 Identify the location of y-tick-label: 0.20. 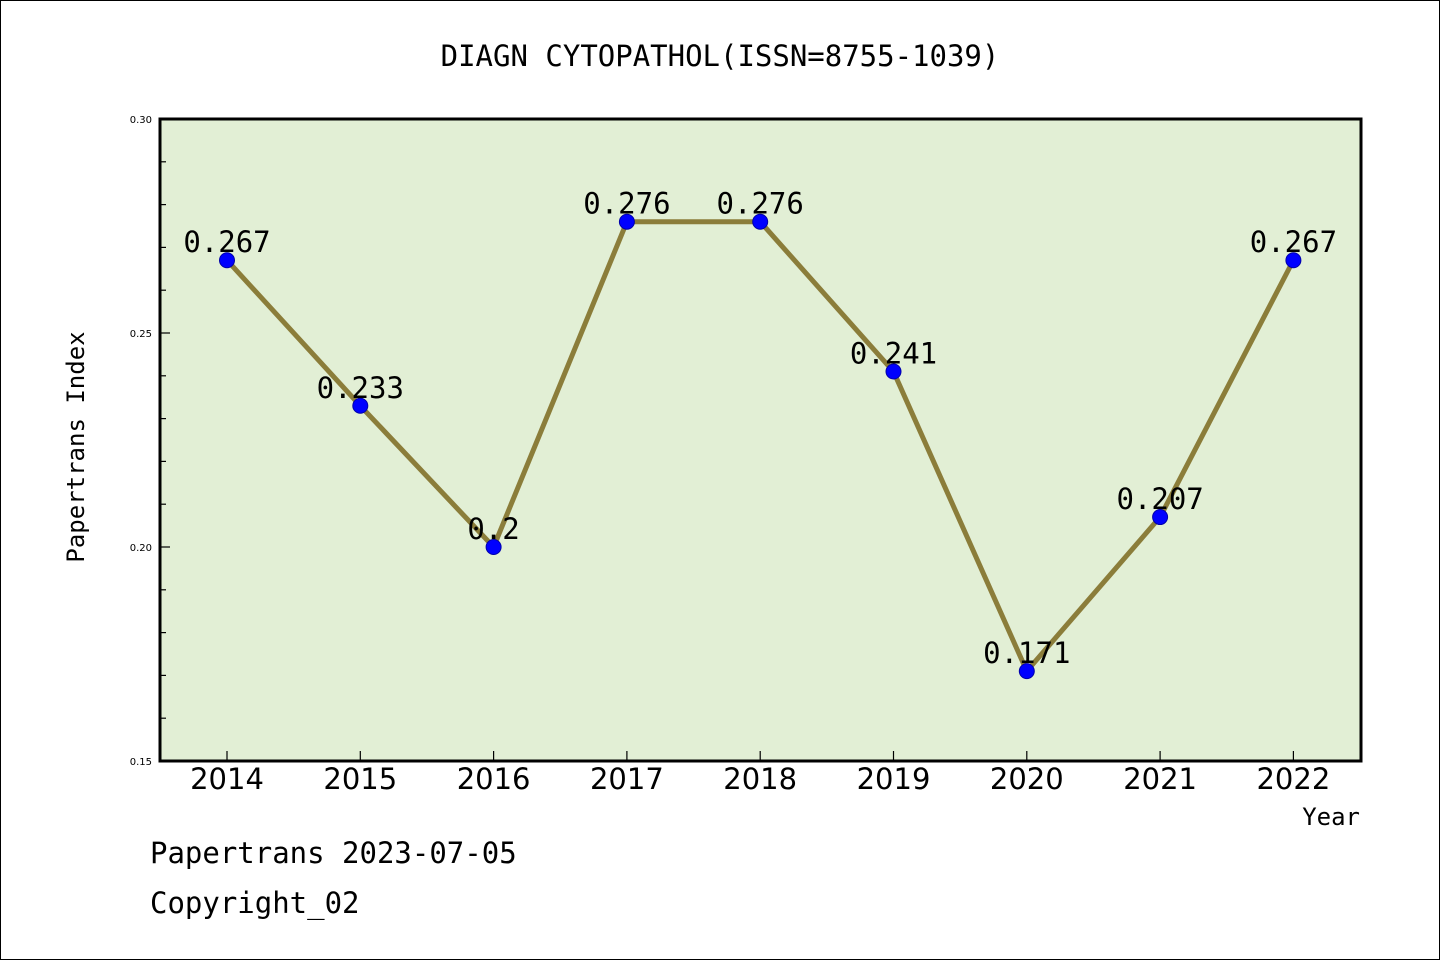
(141, 548).